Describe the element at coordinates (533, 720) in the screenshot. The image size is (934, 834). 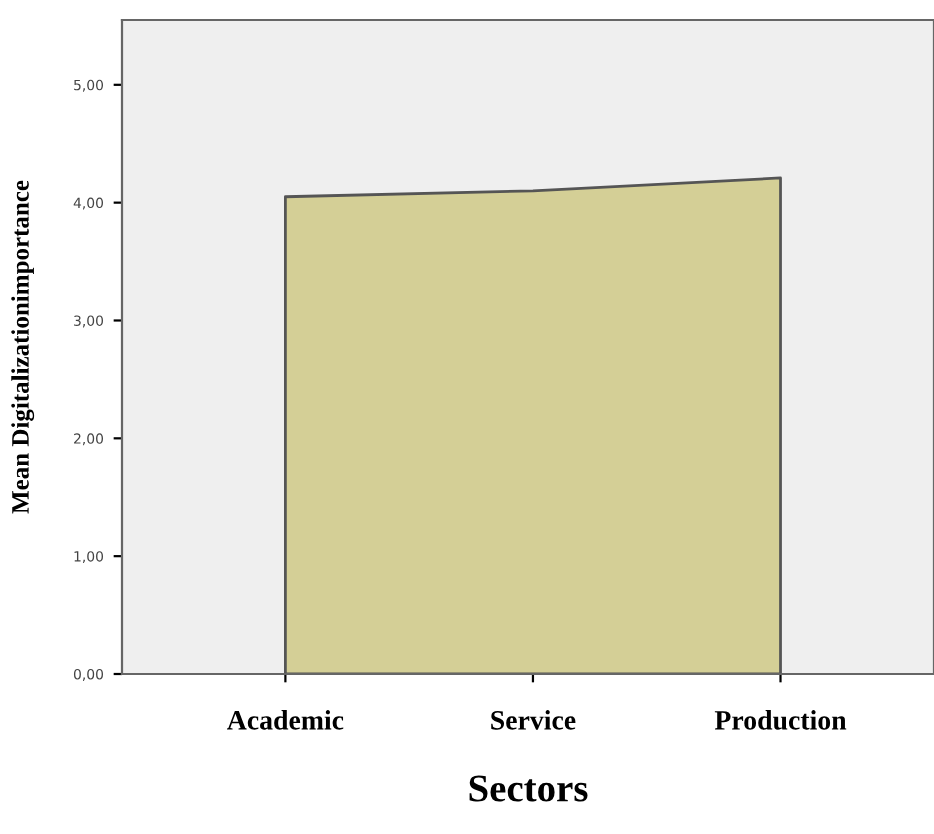
I see `x-tick-label: Service` at that location.